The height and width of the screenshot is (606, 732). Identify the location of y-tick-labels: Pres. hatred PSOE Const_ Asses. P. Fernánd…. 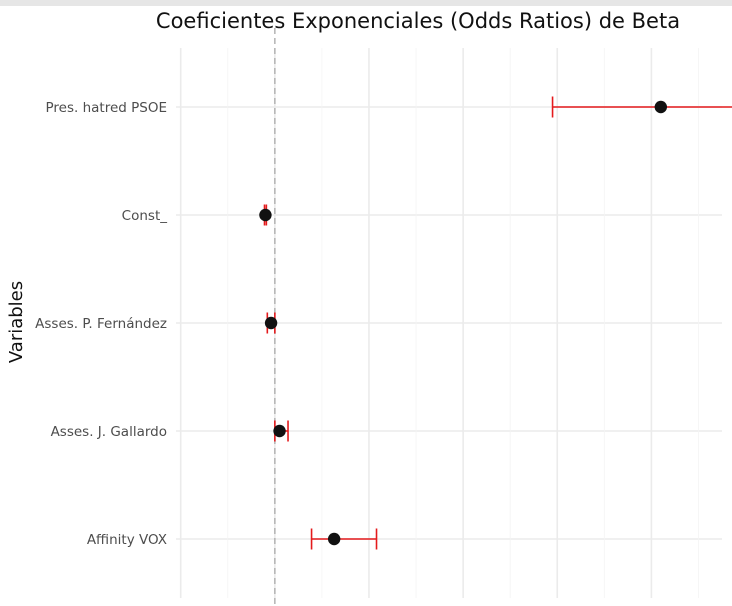
(101, 324).